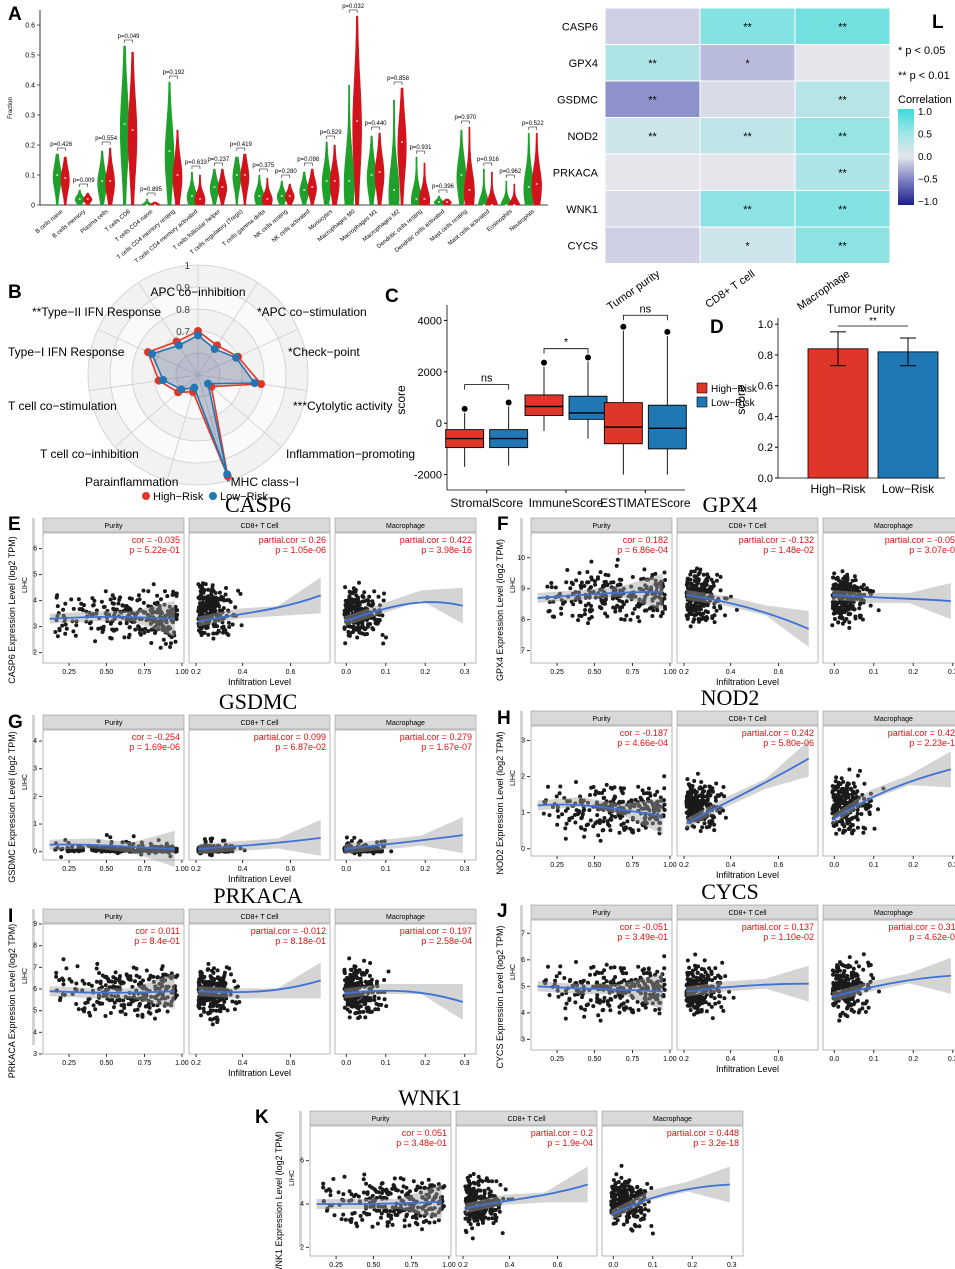  Describe the element at coordinates (908, 489) in the screenshot. I see `bar-x-label-1: Low−Risk` at that location.